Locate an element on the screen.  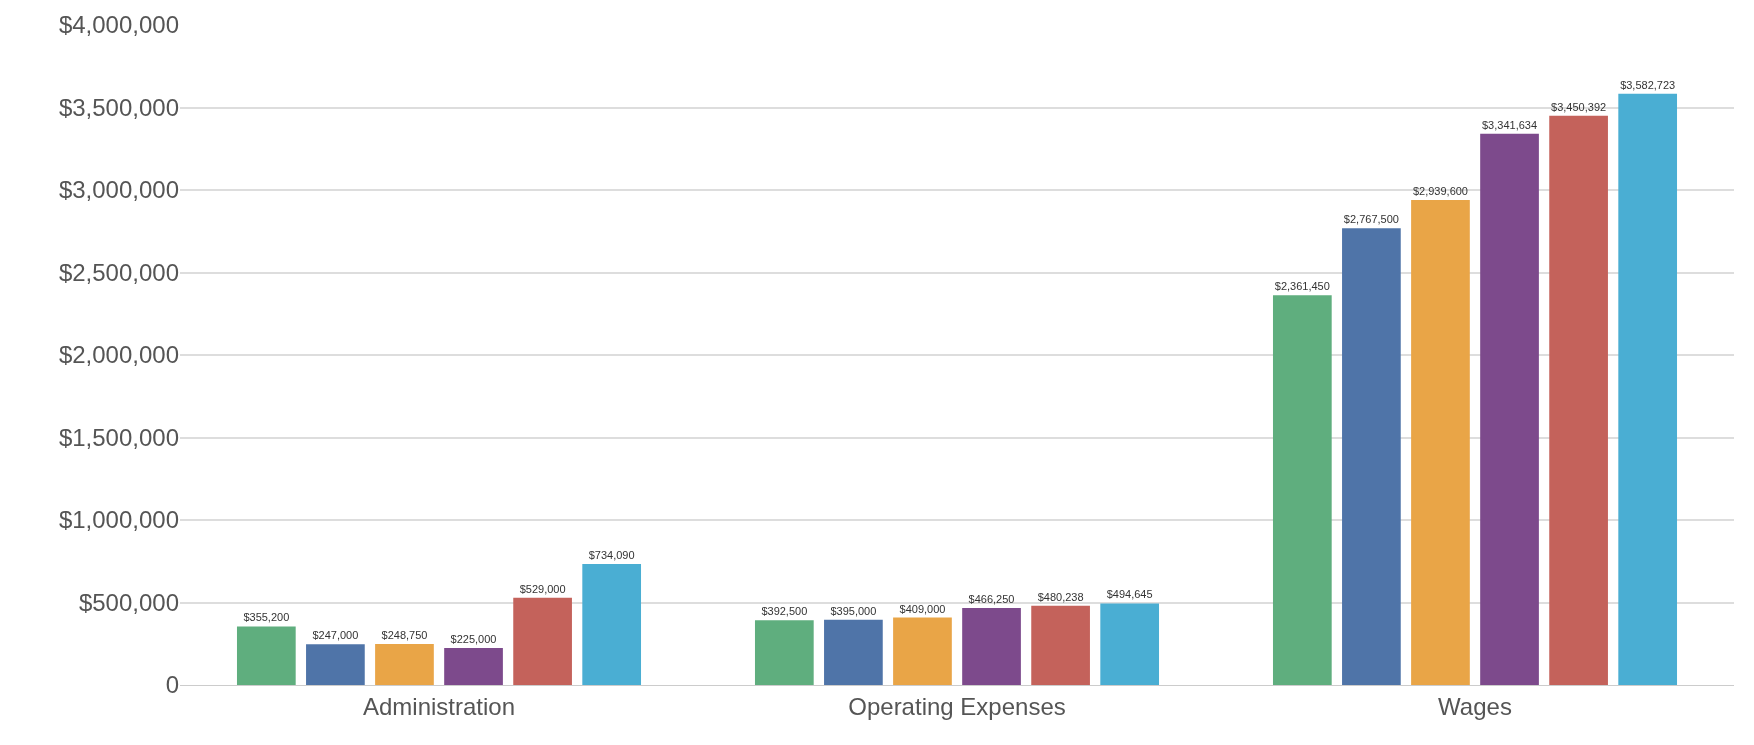
data-label: $395,000 is located at coordinates (853, 610).